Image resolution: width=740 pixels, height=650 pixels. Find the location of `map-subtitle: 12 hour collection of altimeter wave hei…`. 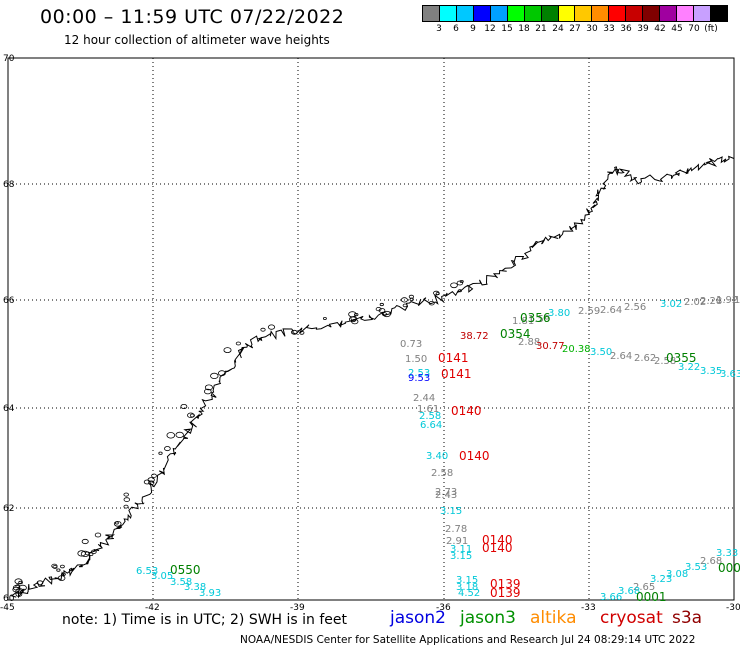

map-subtitle: 12 hour collection of altimeter wave hei… is located at coordinates (197, 40).